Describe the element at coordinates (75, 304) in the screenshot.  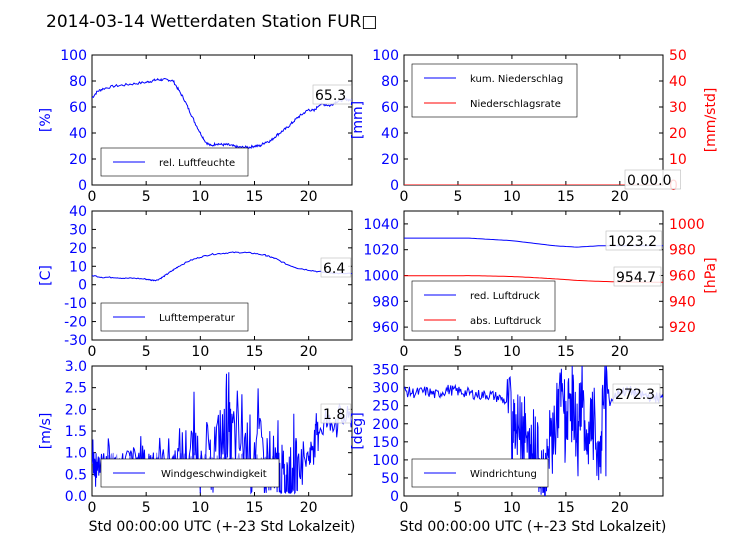
I see `y-tick-label: -10` at that location.